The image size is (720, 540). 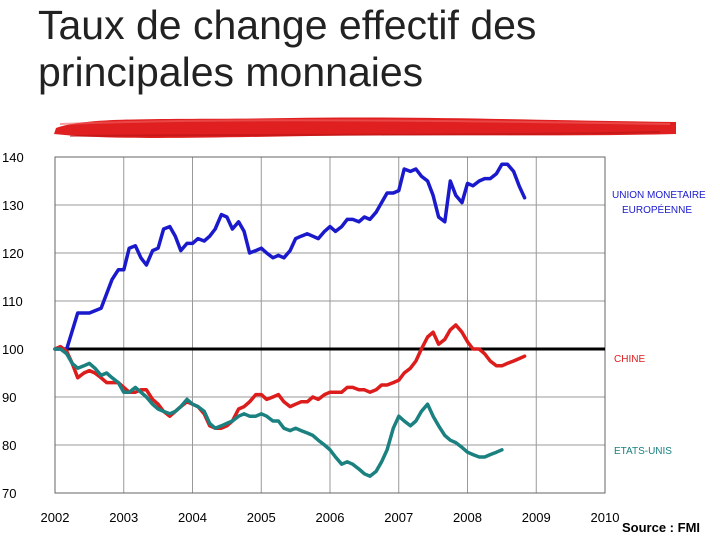 I want to click on y-tick-label-80: 80, so click(x=9, y=445).